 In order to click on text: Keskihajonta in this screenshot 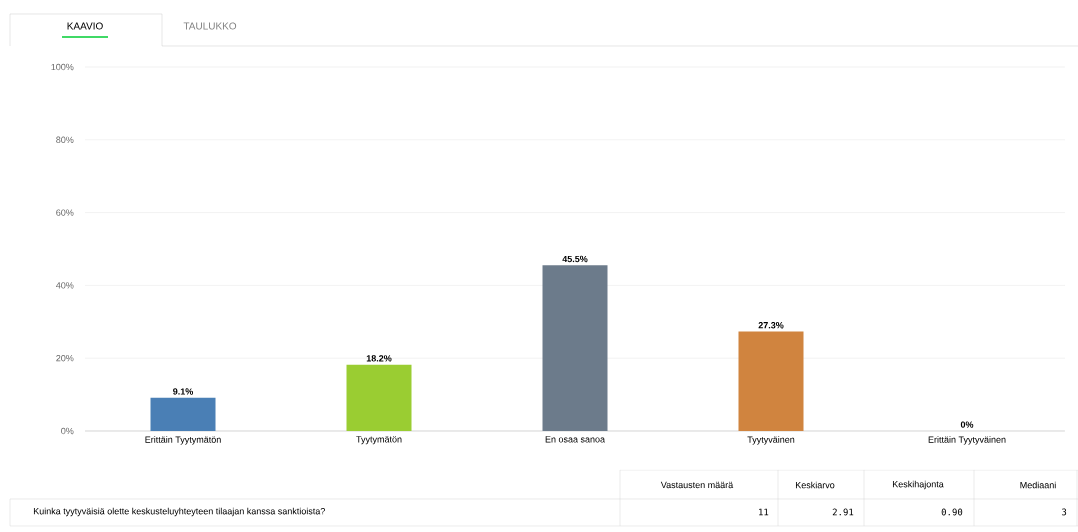, I will do `click(918, 485)`.